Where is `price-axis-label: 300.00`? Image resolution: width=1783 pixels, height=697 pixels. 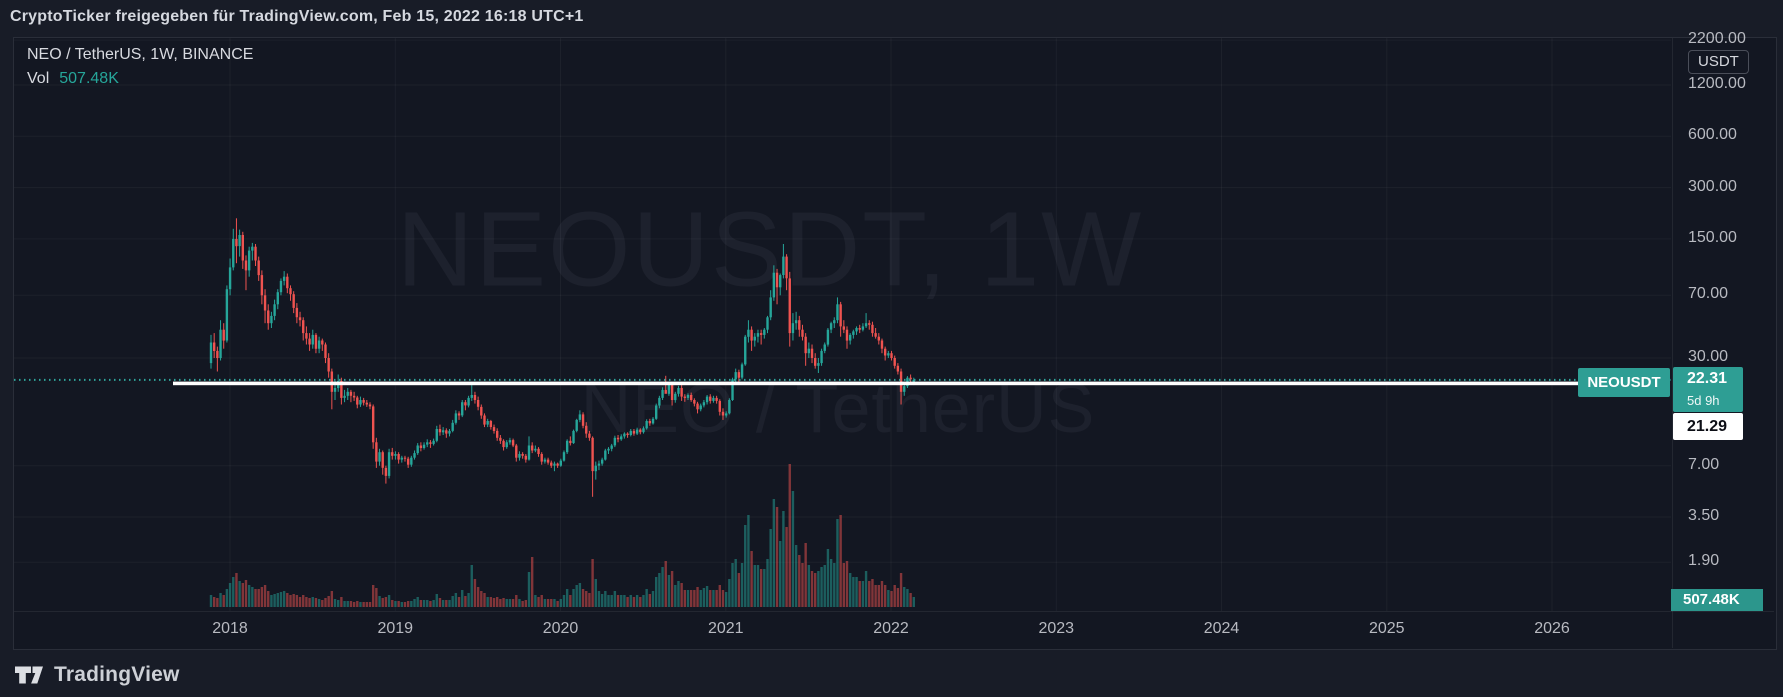
price-axis-label: 300.00 is located at coordinates (1712, 186).